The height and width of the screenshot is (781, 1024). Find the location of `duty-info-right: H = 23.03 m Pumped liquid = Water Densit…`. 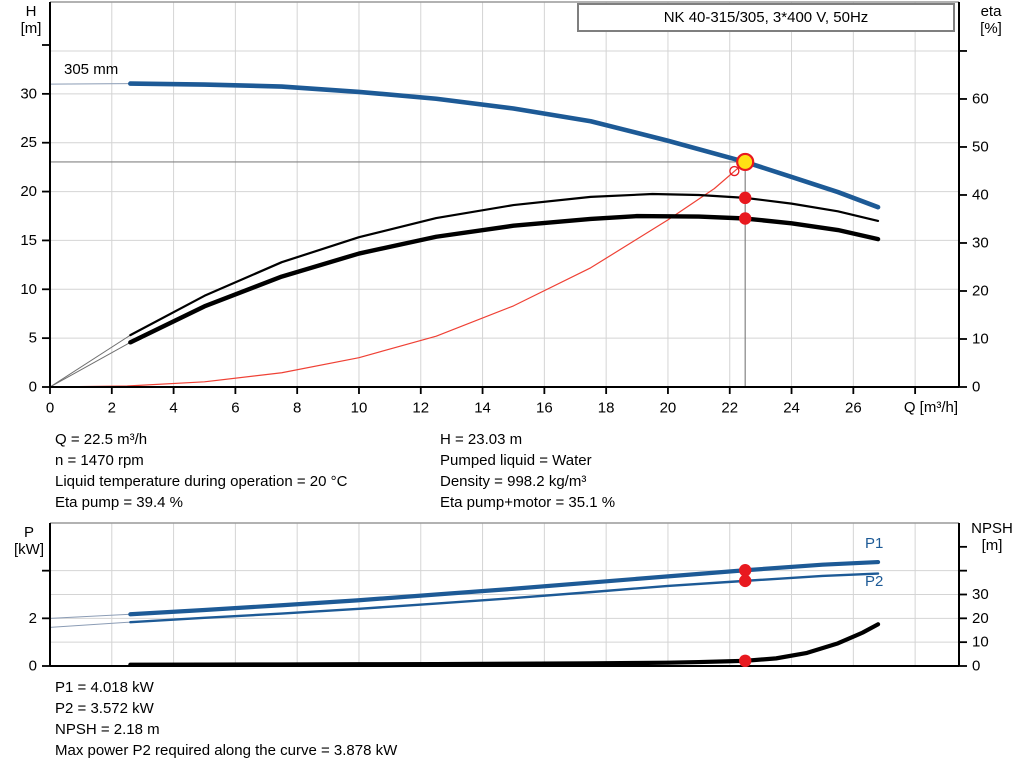

duty-info-right: H = 23.03 m Pumped liquid = Water Densit… is located at coordinates (527, 471).